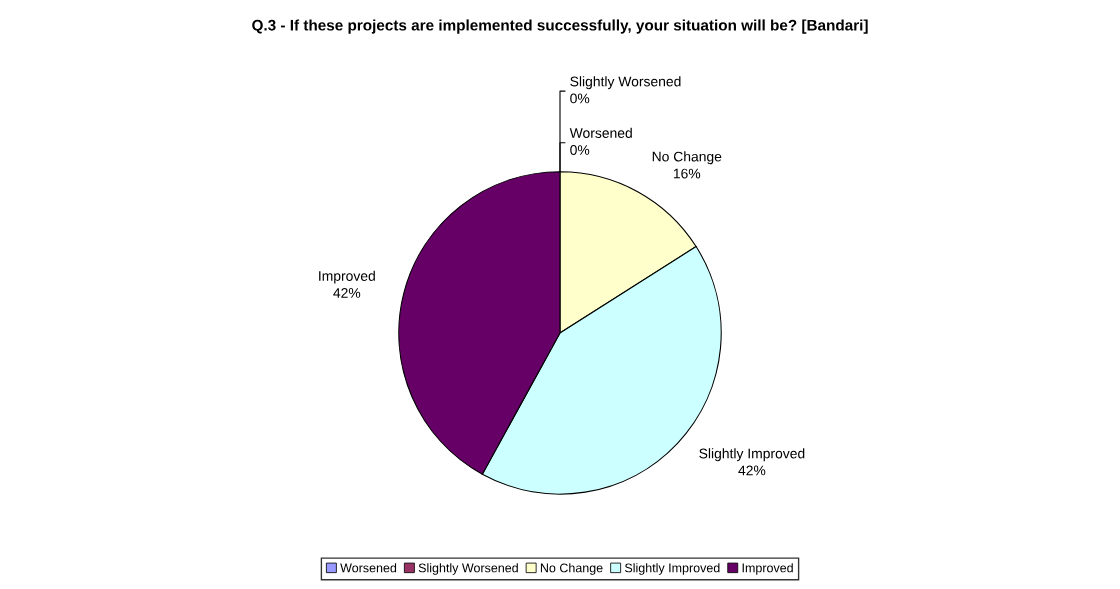  Describe the element at coordinates (687, 173) in the screenshot. I see `data-label: 16%` at that location.